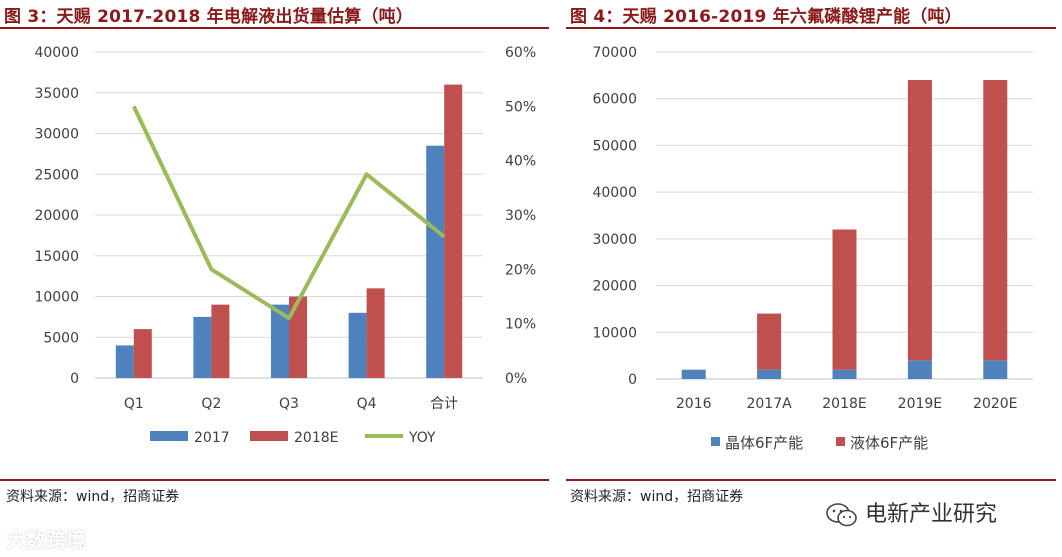 Image resolution: width=1062 pixels, height=557 pixels. What do you see at coordinates (632, 380) in the screenshot?
I see `y-tick-label: 0` at bounding box center [632, 380].